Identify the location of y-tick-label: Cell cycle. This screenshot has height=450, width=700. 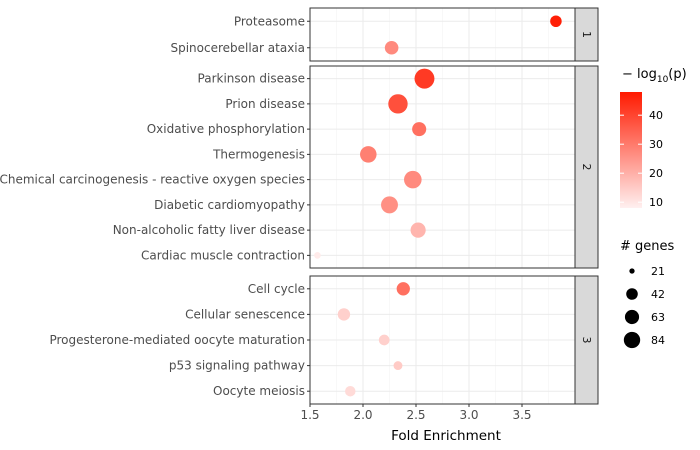
(276, 289).